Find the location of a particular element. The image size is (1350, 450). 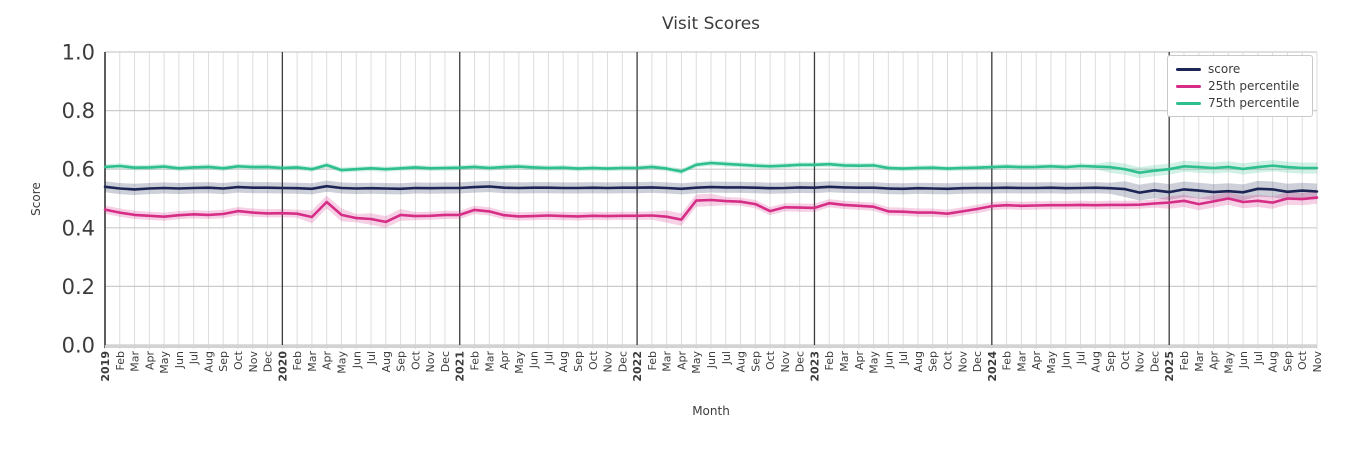

x-tick-label-year: 2023 is located at coordinates (815, 366).